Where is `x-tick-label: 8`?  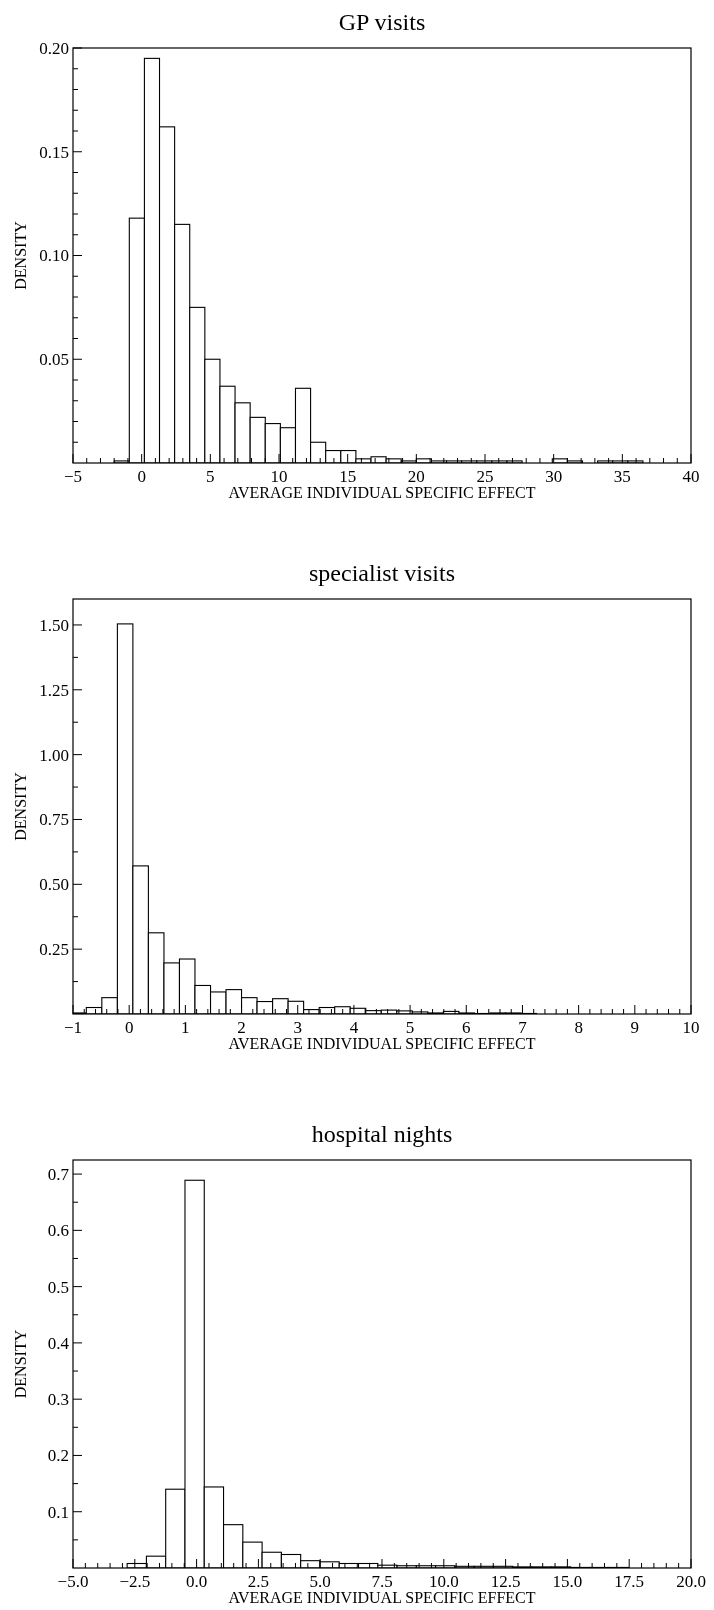
x-tick-label: 8 is located at coordinates (578, 1027).